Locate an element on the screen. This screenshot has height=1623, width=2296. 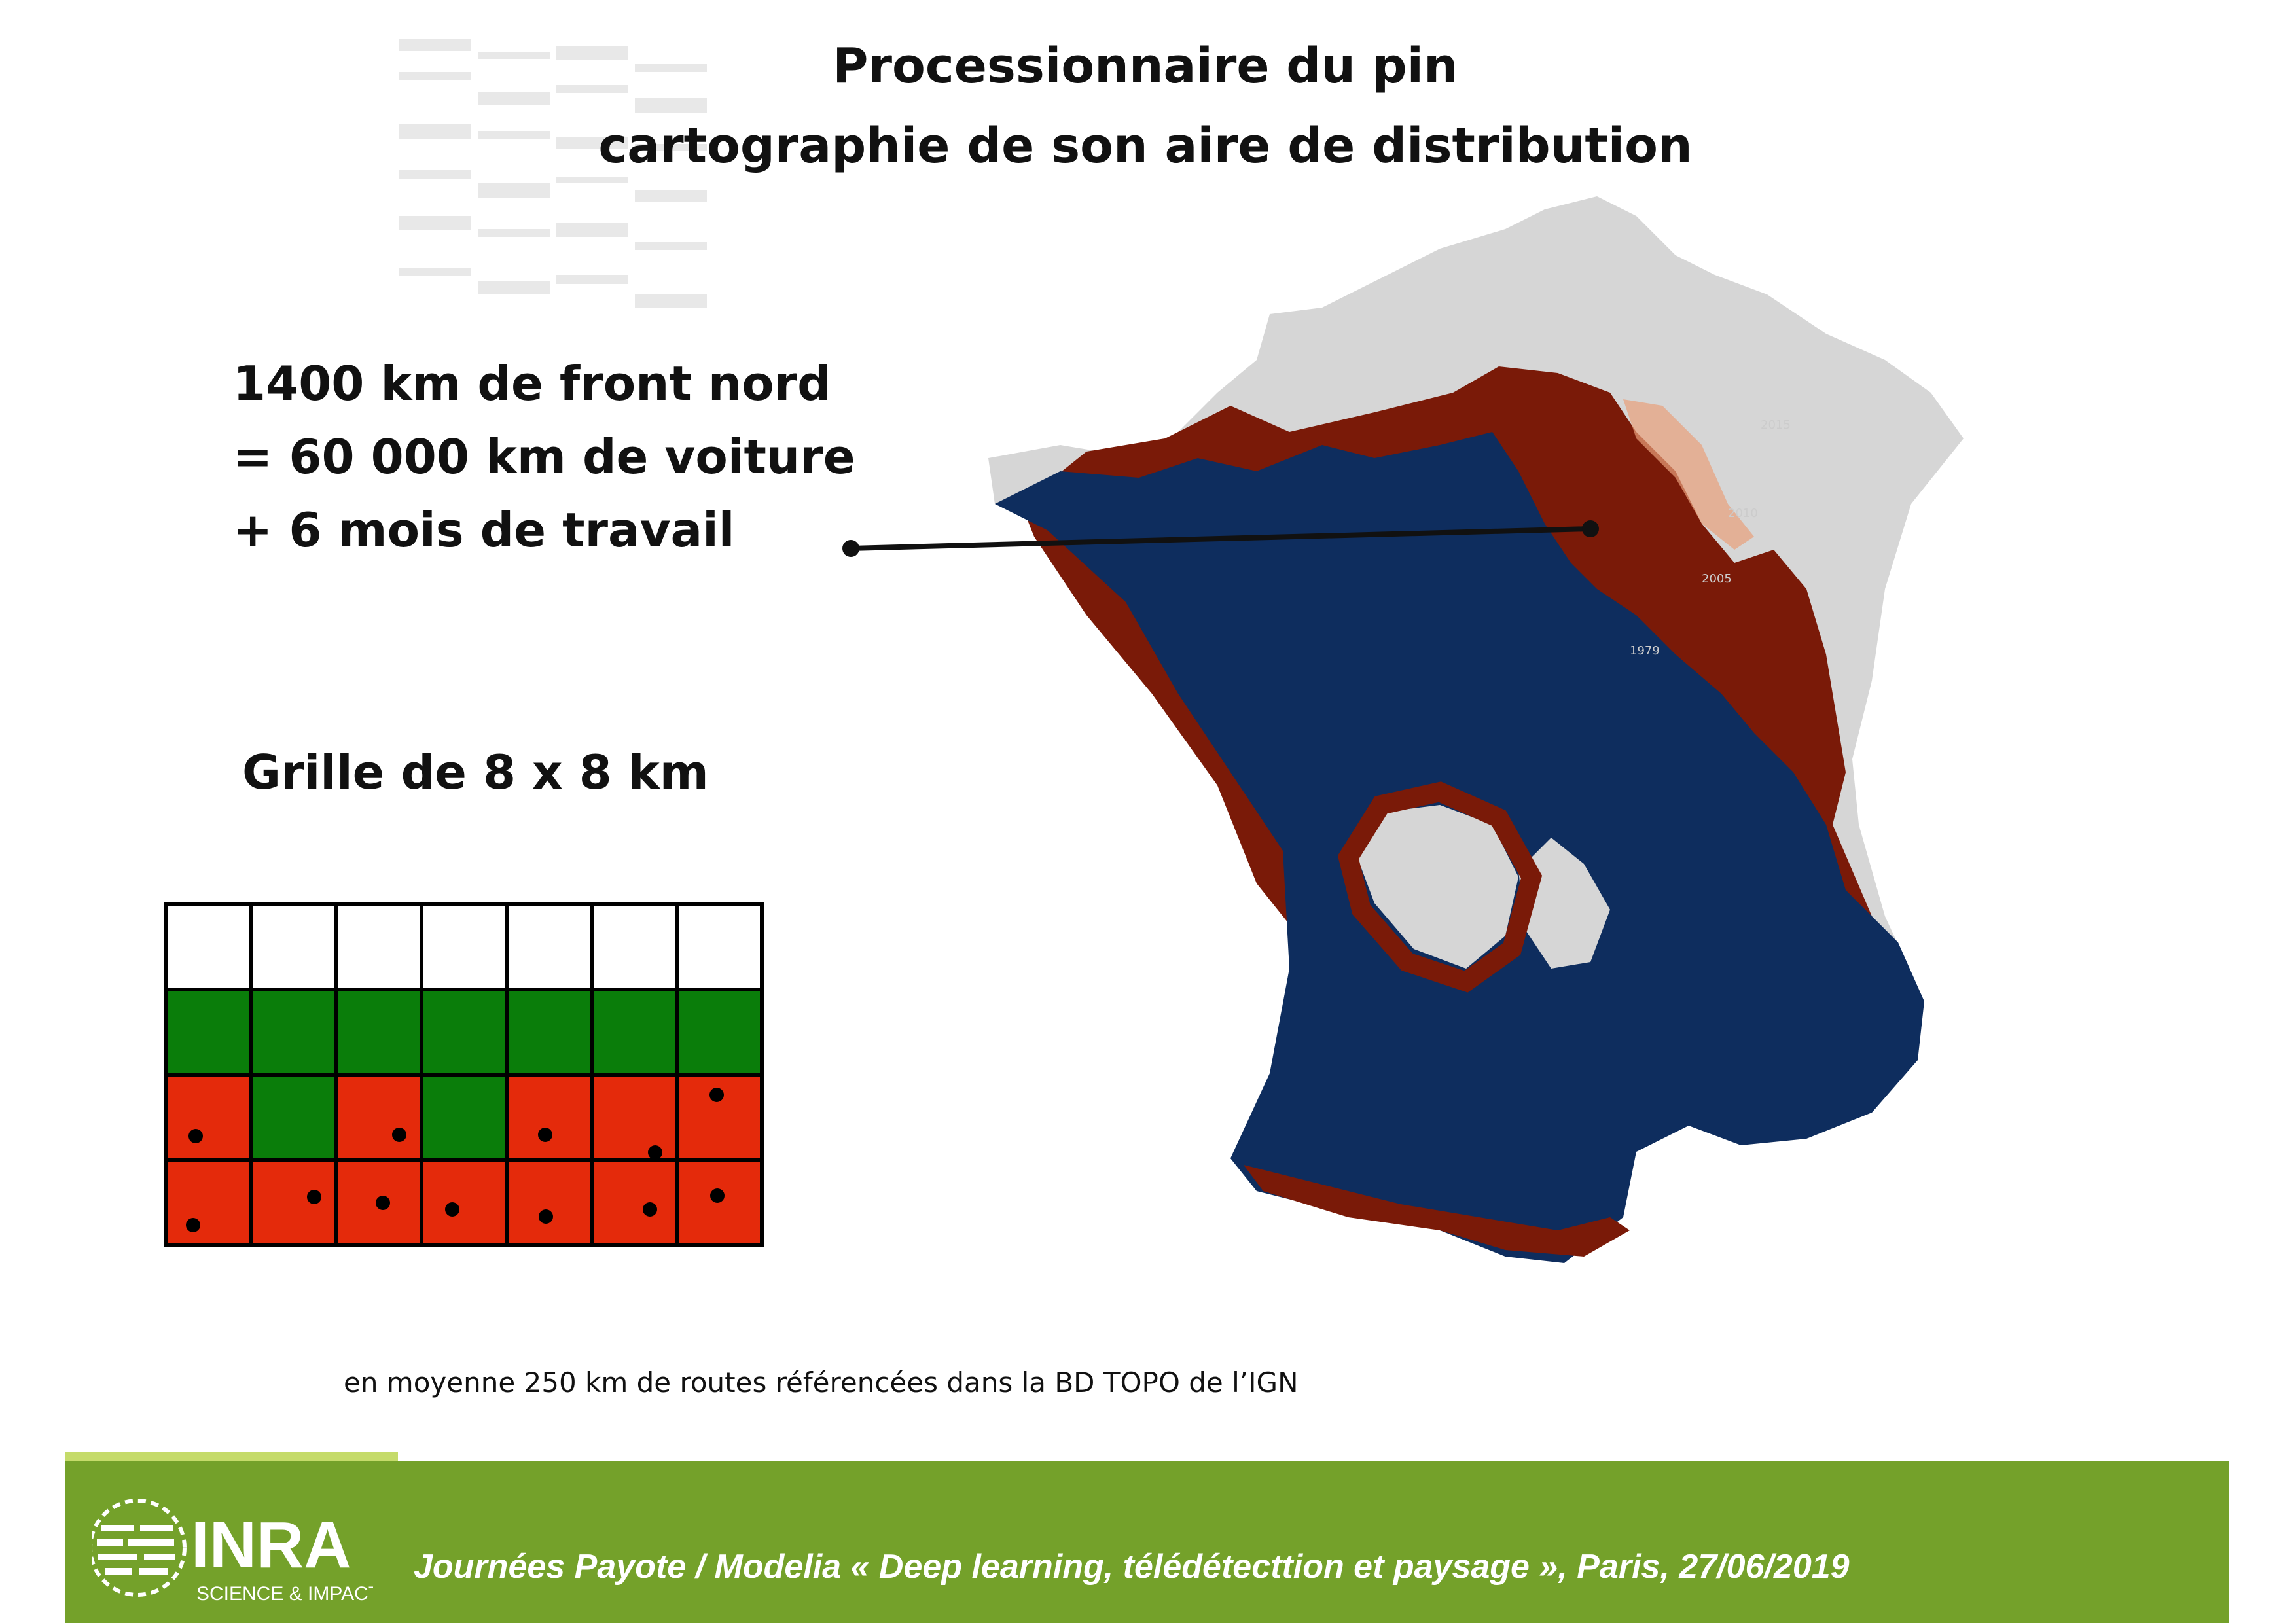
front-fringe is located at coordinates (1688, 474).